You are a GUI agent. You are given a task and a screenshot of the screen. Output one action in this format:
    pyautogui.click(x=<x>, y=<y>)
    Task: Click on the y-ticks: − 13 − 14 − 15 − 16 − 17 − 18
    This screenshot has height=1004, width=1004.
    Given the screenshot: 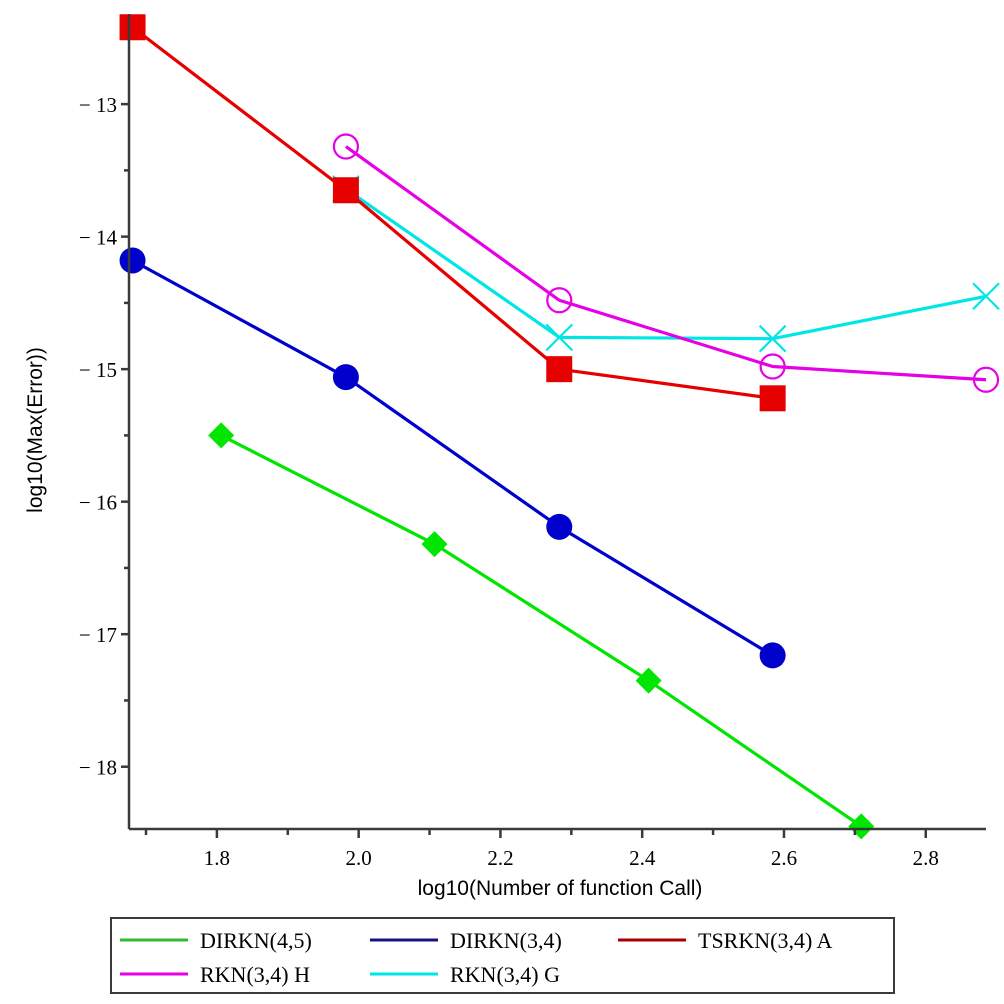 What is the action you would take?
    pyautogui.click(x=104, y=436)
    